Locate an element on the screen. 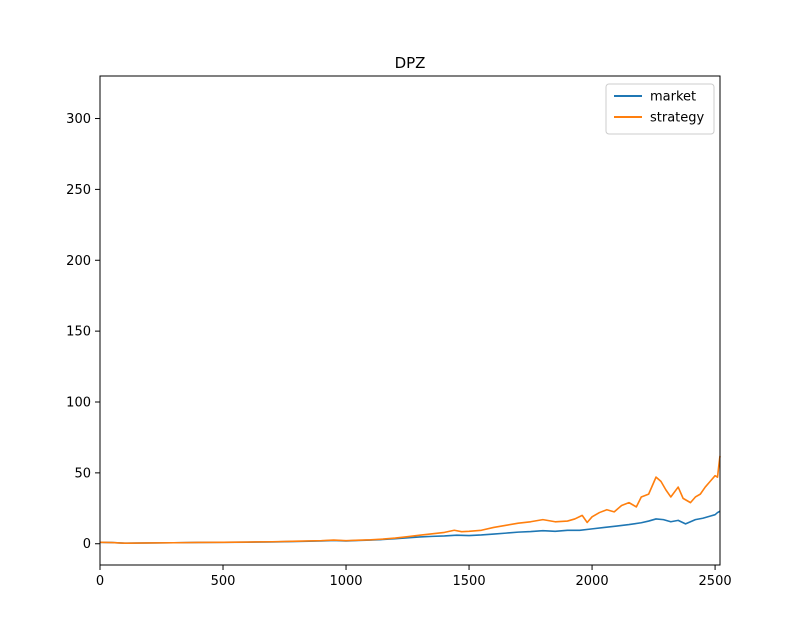 This screenshot has width=800, height=634. chart-title: DPZ is located at coordinates (410, 63).